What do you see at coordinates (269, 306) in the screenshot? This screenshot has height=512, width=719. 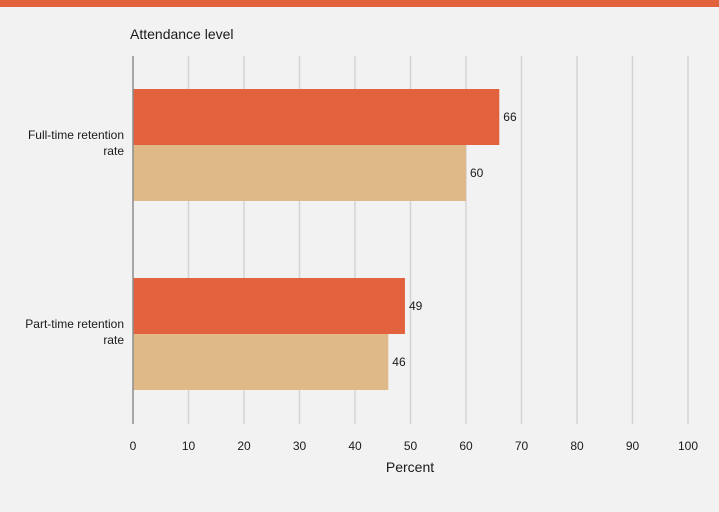 I see `bar-cat2-series1` at bounding box center [269, 306].